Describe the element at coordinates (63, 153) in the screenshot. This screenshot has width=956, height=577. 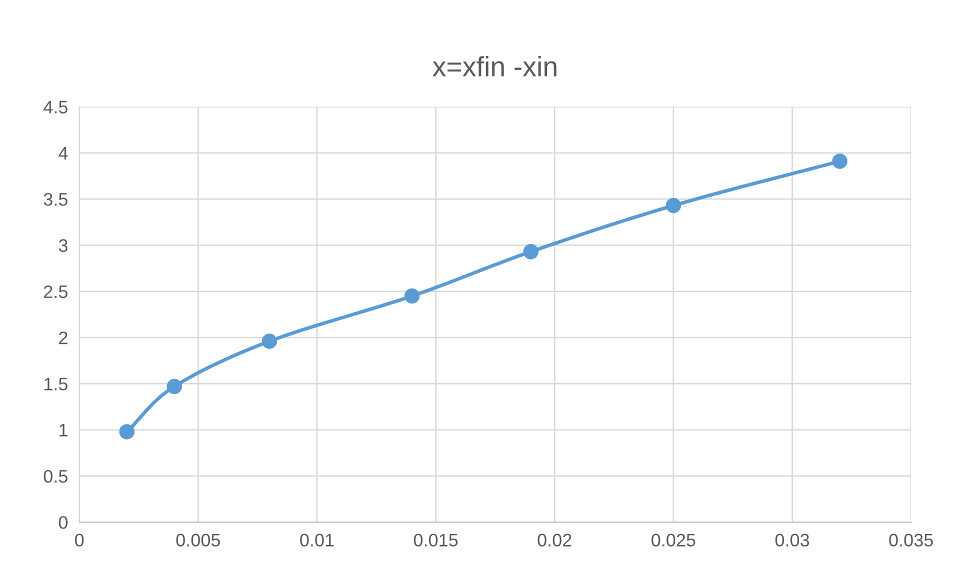
I see `y-tick-label: 4` at that location.